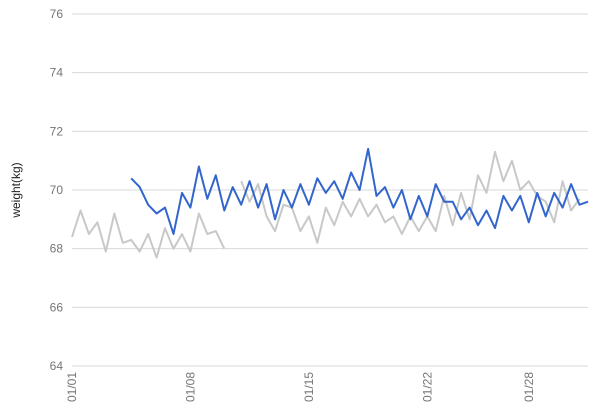 The width and height of the screenshot is (598, 413). Describe the element at coordinates (16, 190) in the screenshot. I see `y-axis-title: weight(kg)` at that location.